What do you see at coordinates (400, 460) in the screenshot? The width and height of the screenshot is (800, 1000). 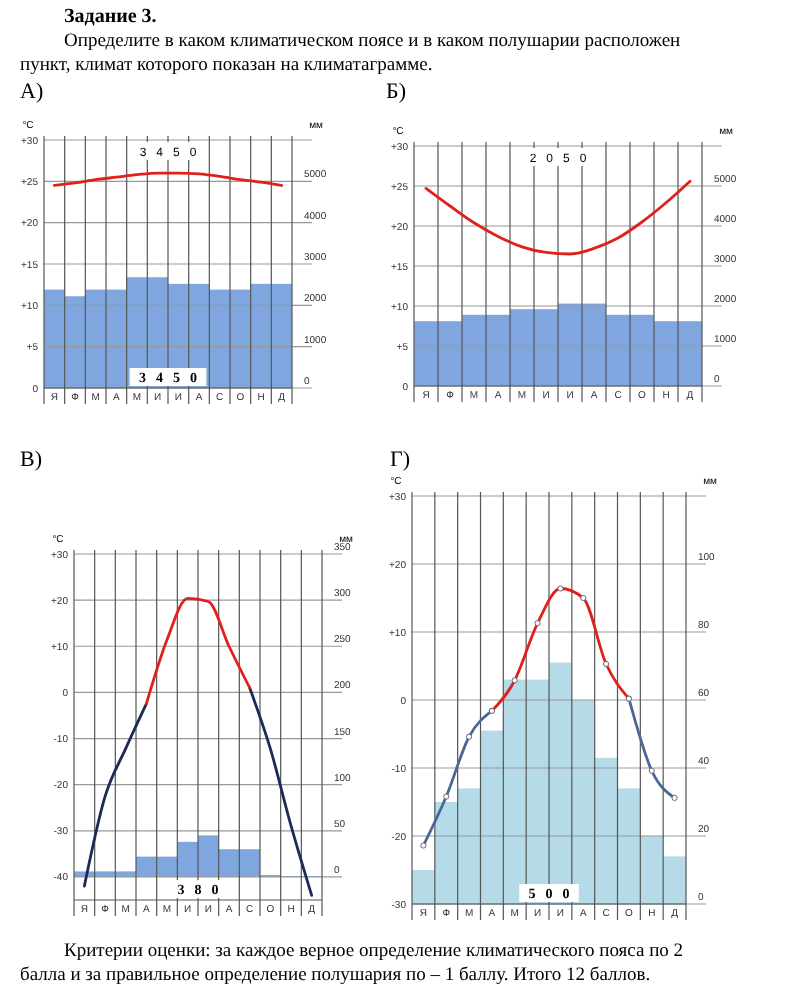 I see `chart-title: Г)` at bounding box center [400, 460].